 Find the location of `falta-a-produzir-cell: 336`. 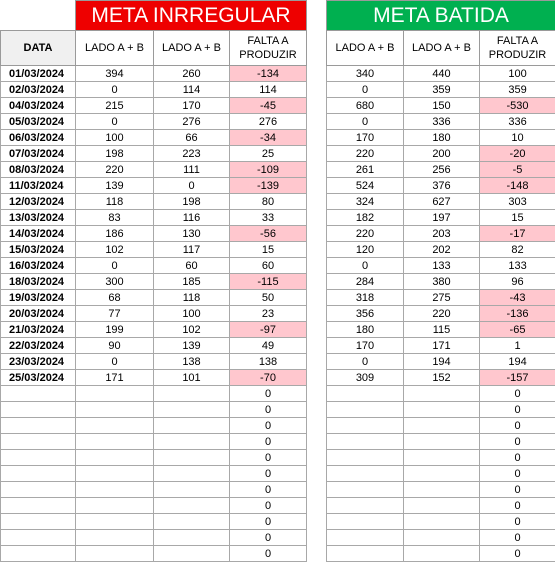

falta-a-produzir-cell: 336 is located at coordinates (516, 121).